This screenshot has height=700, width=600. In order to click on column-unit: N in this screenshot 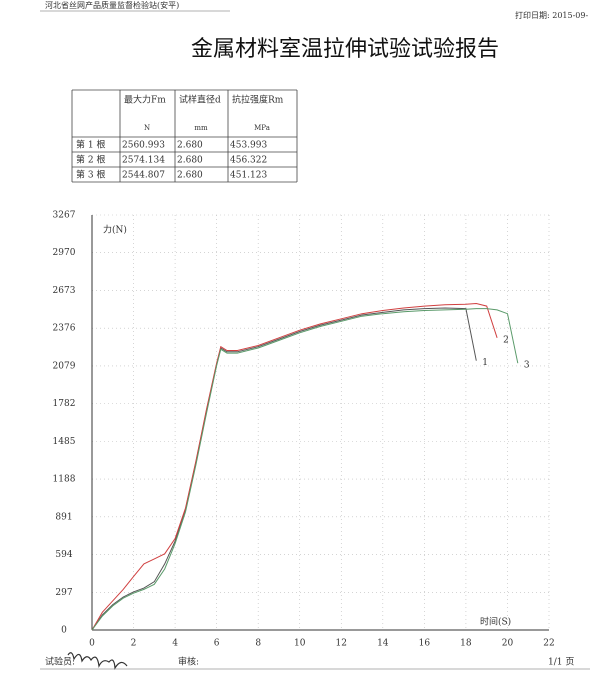, I will do `click(147, 128)`.